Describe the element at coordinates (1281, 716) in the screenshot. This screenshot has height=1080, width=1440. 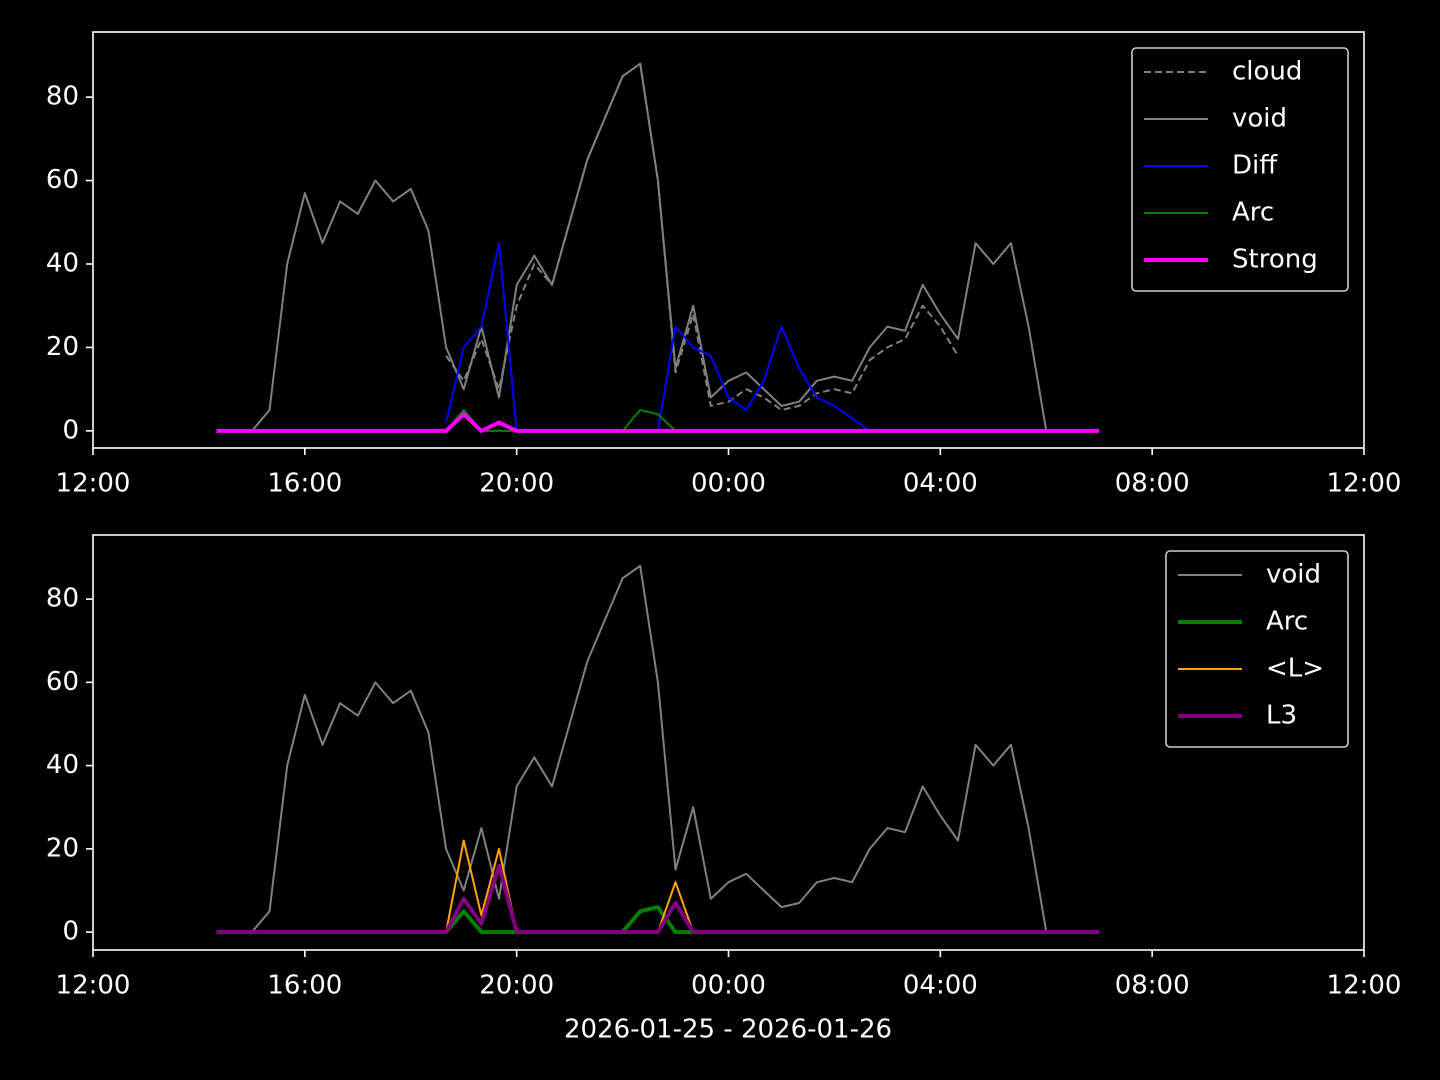
I see `legend-label: L3` at that location.